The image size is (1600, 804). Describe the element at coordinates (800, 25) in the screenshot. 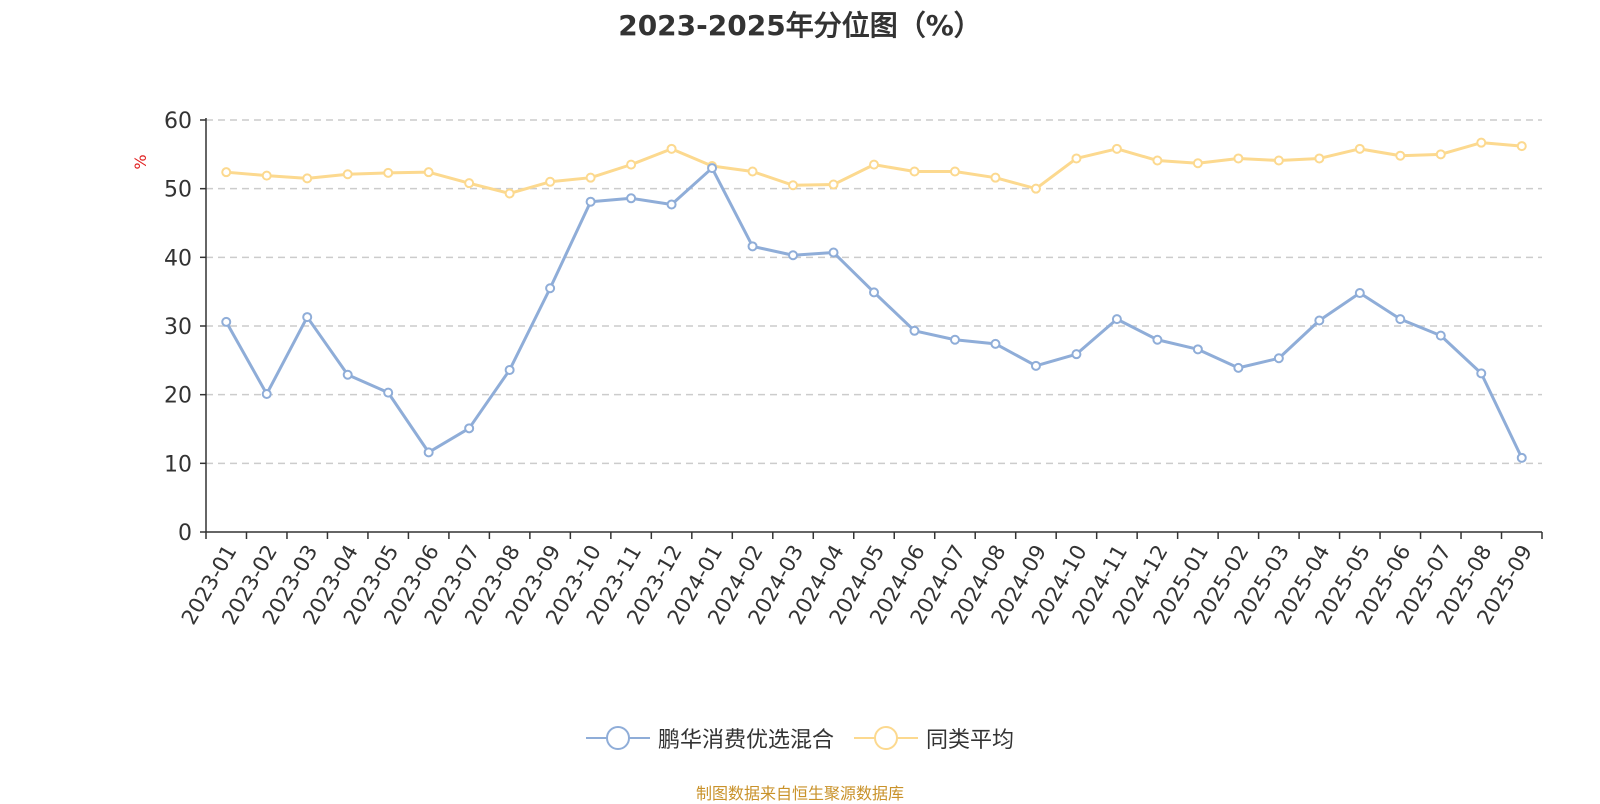

I see `chart-title: 2023-2025年分位图（%）` at that location.